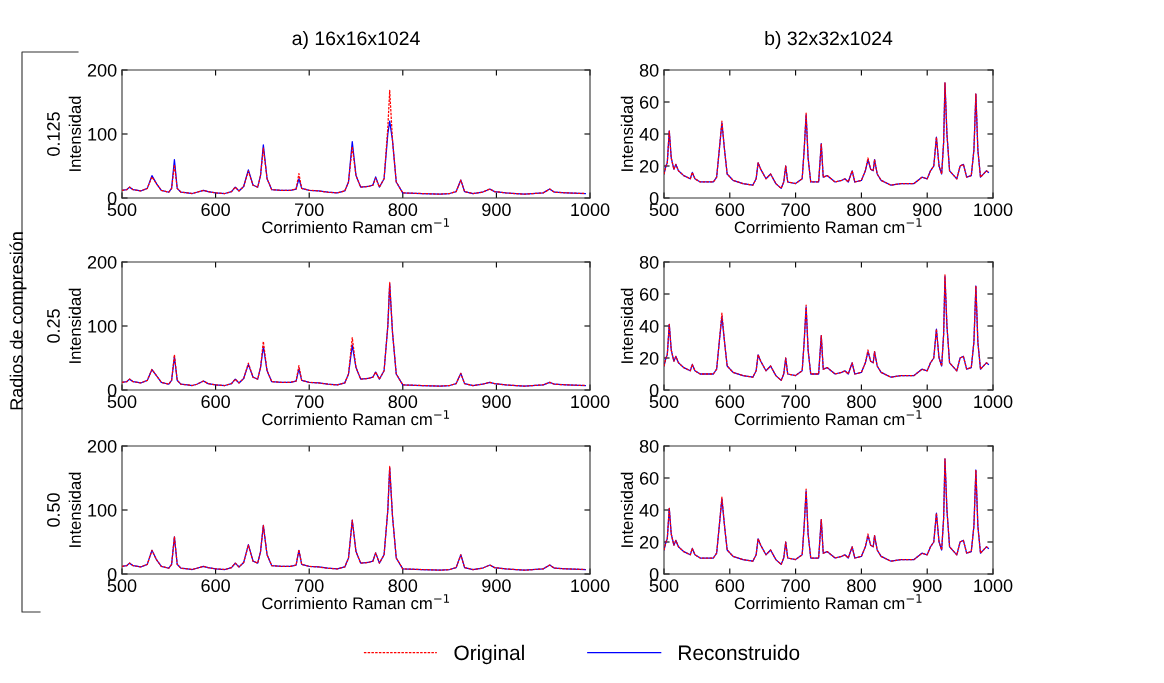 The width and height of the screenshot is (1164, 683). I want to click on text: 0.125, so click(53, 134).